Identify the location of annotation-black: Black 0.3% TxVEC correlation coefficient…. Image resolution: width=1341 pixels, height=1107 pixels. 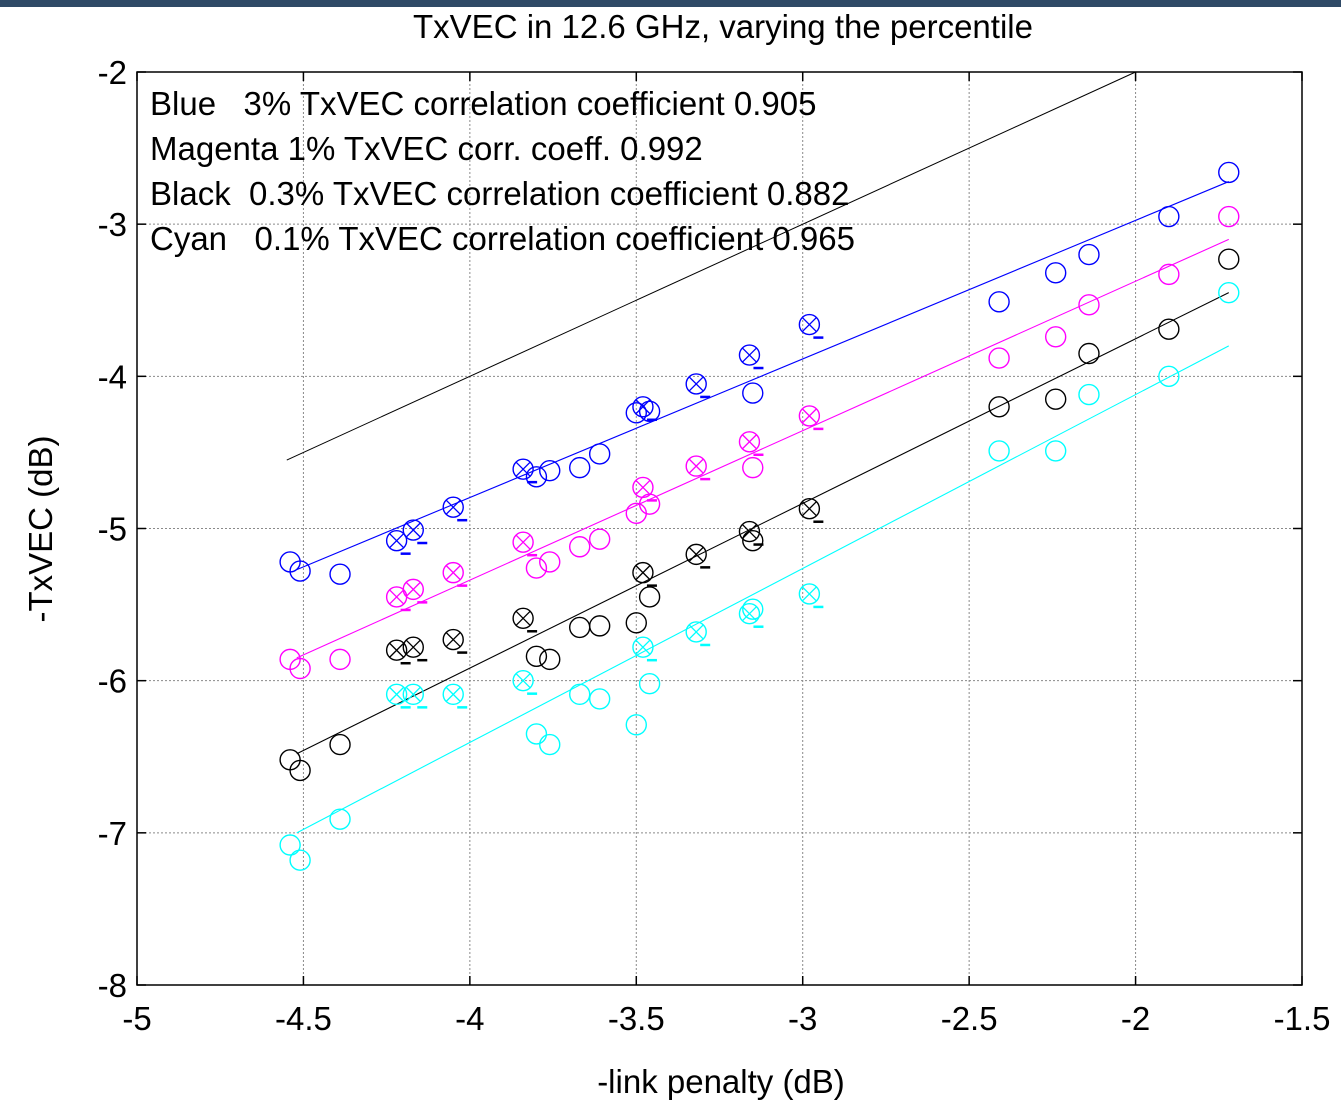
(499, 193).